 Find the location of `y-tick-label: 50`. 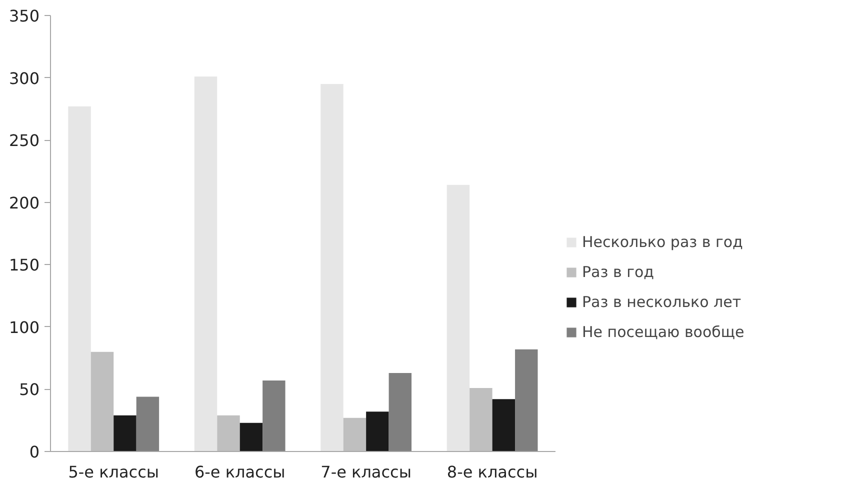

y-tick-label: 50 is located at coordinates (29, 390).